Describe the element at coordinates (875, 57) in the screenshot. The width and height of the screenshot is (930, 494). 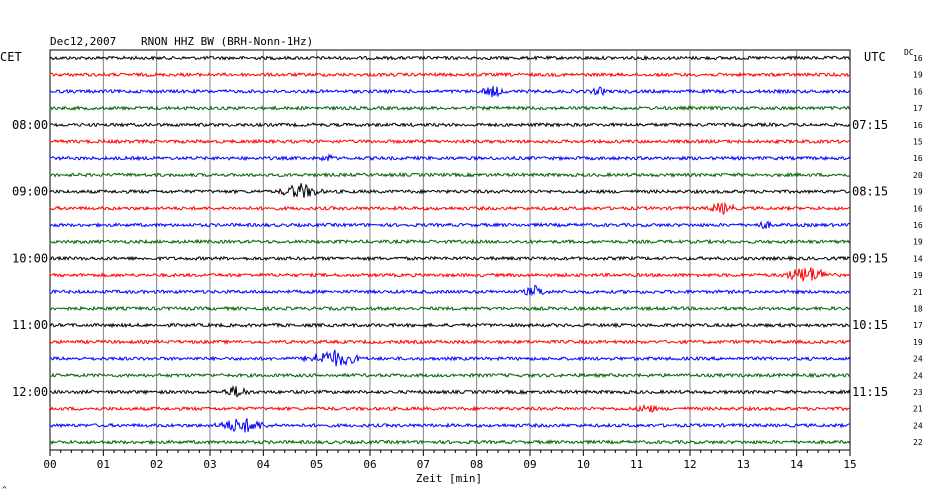
I see `right-timezone-label: UTC` at that location.